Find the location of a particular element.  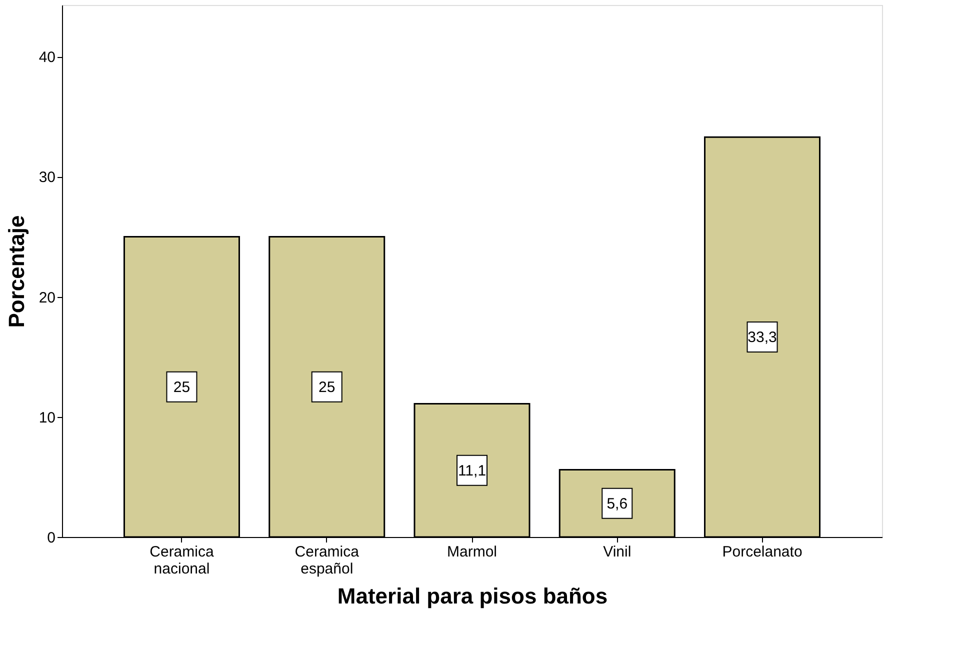

x-tick-label: Ceramica español is located at coordinates (327, 561).